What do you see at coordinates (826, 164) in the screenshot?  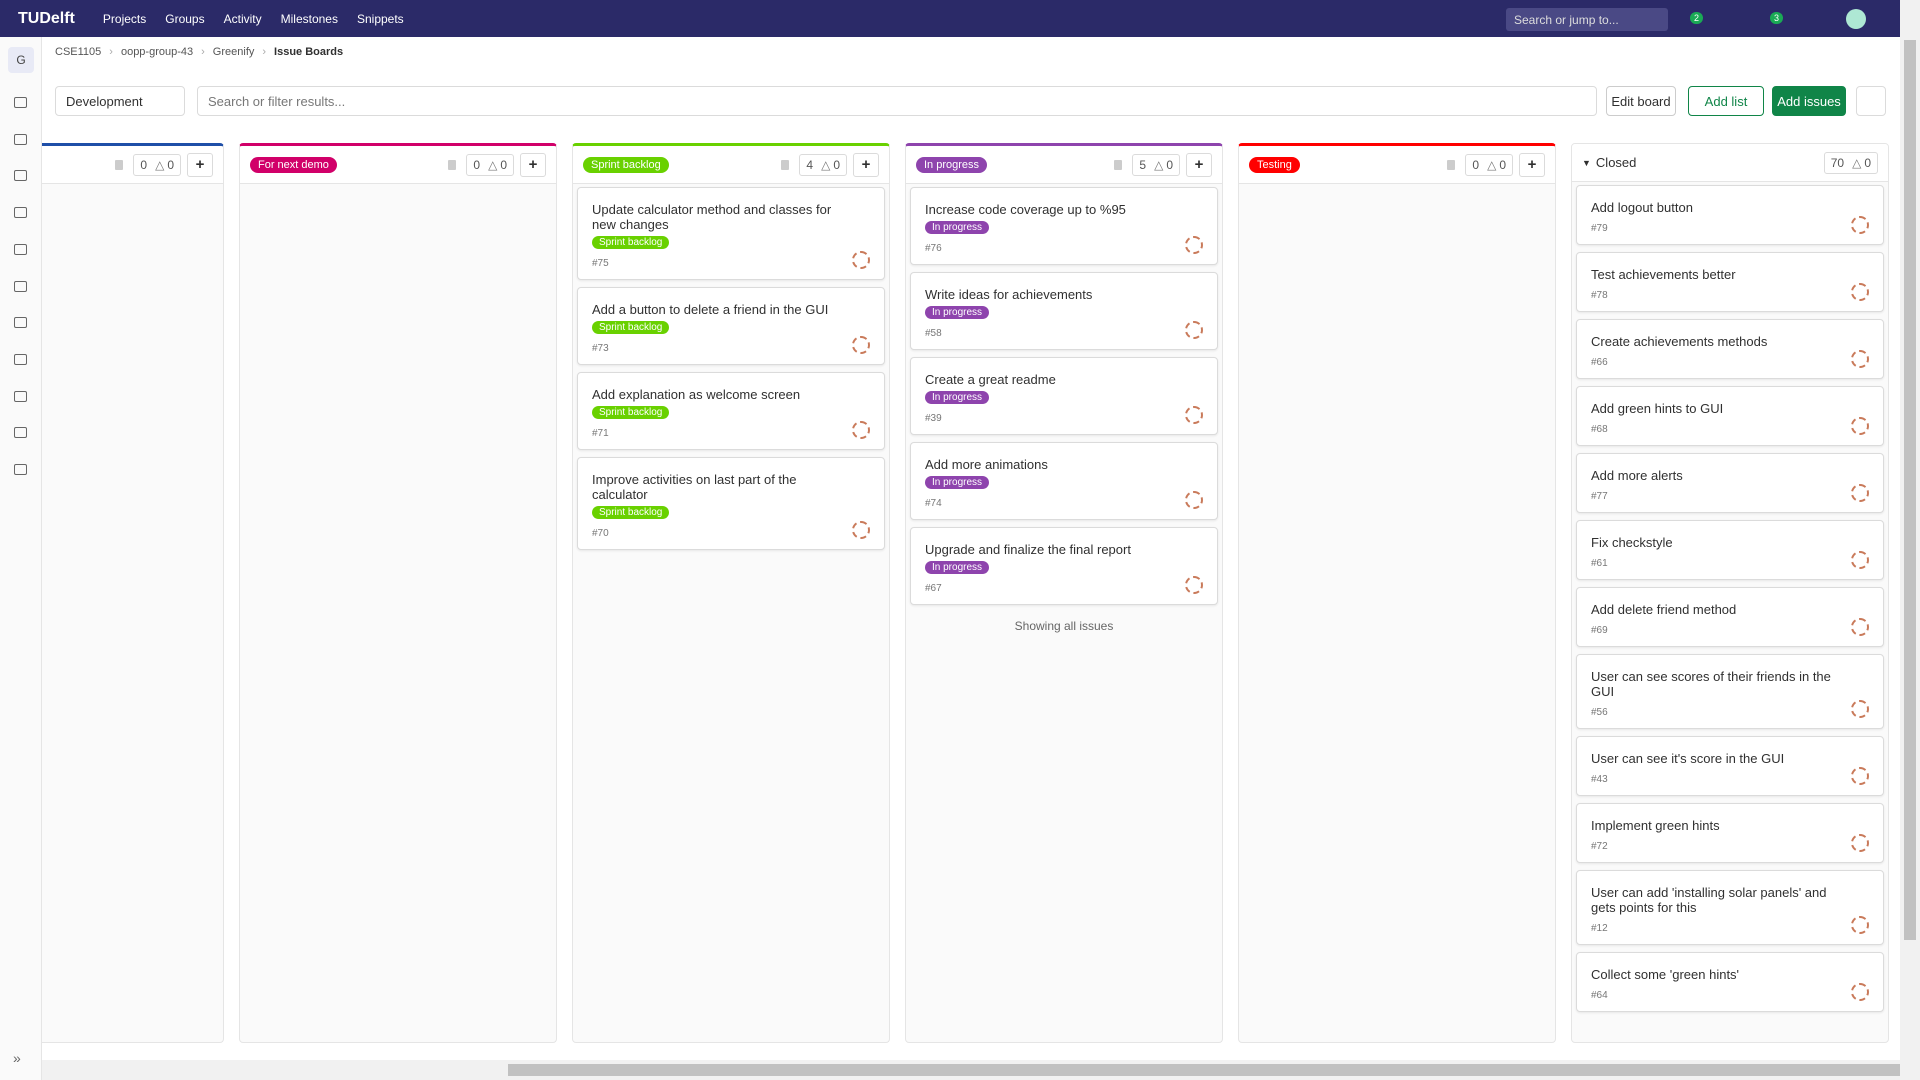 I see `weight-icon: △` at bounding box center [826, 164].